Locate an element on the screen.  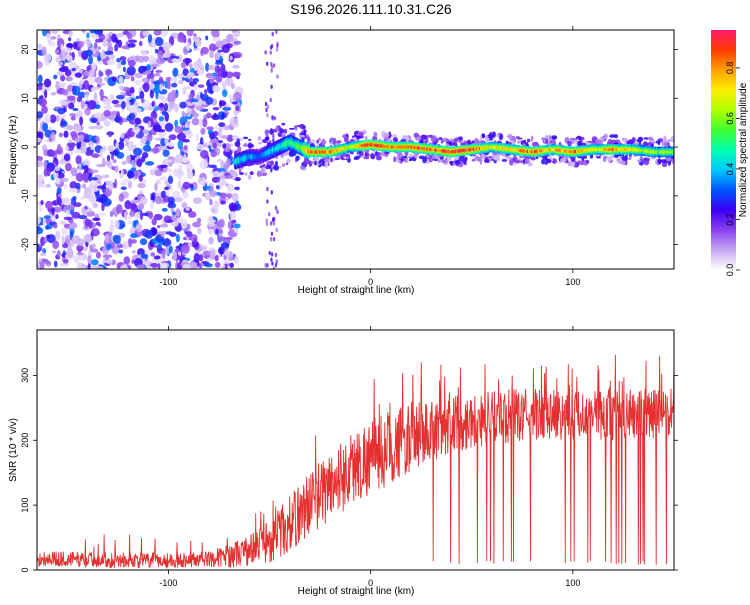
colorbar-tick-label: 0.8 is located at coordinates (730, 68).